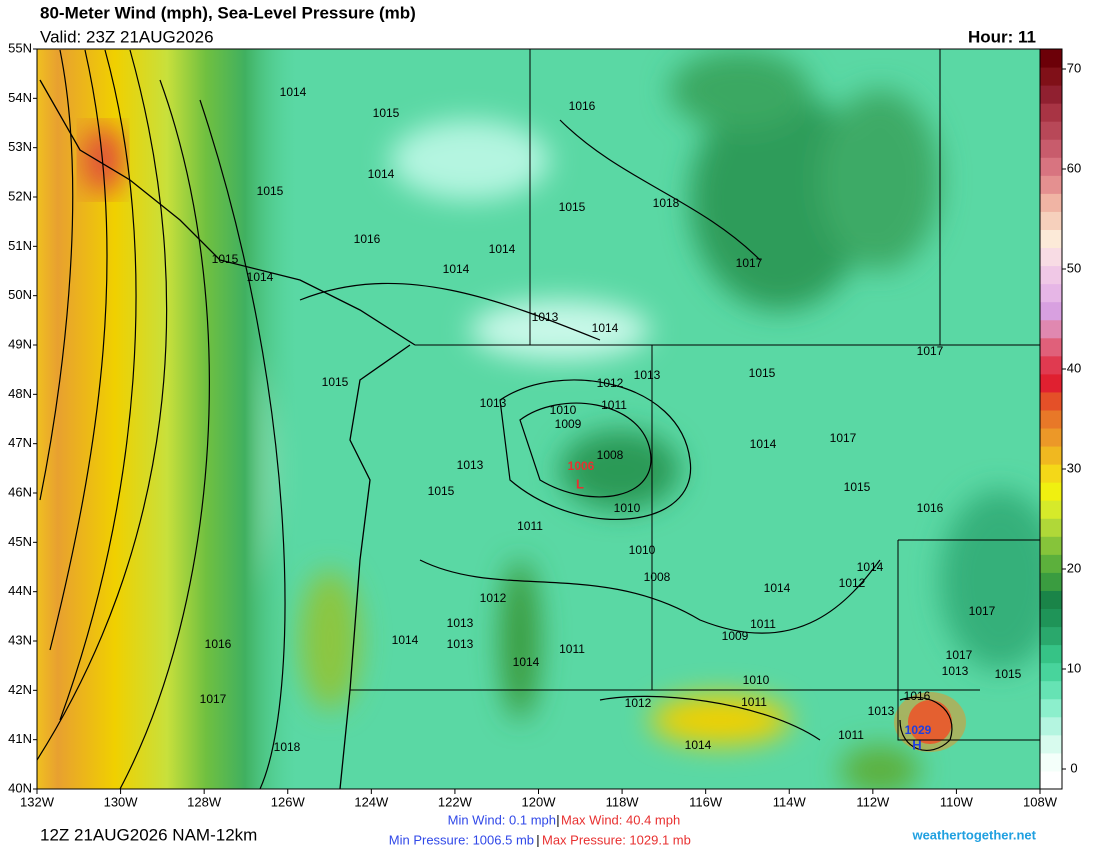  I want to click on lat-label: 45N, so click(20, 541).